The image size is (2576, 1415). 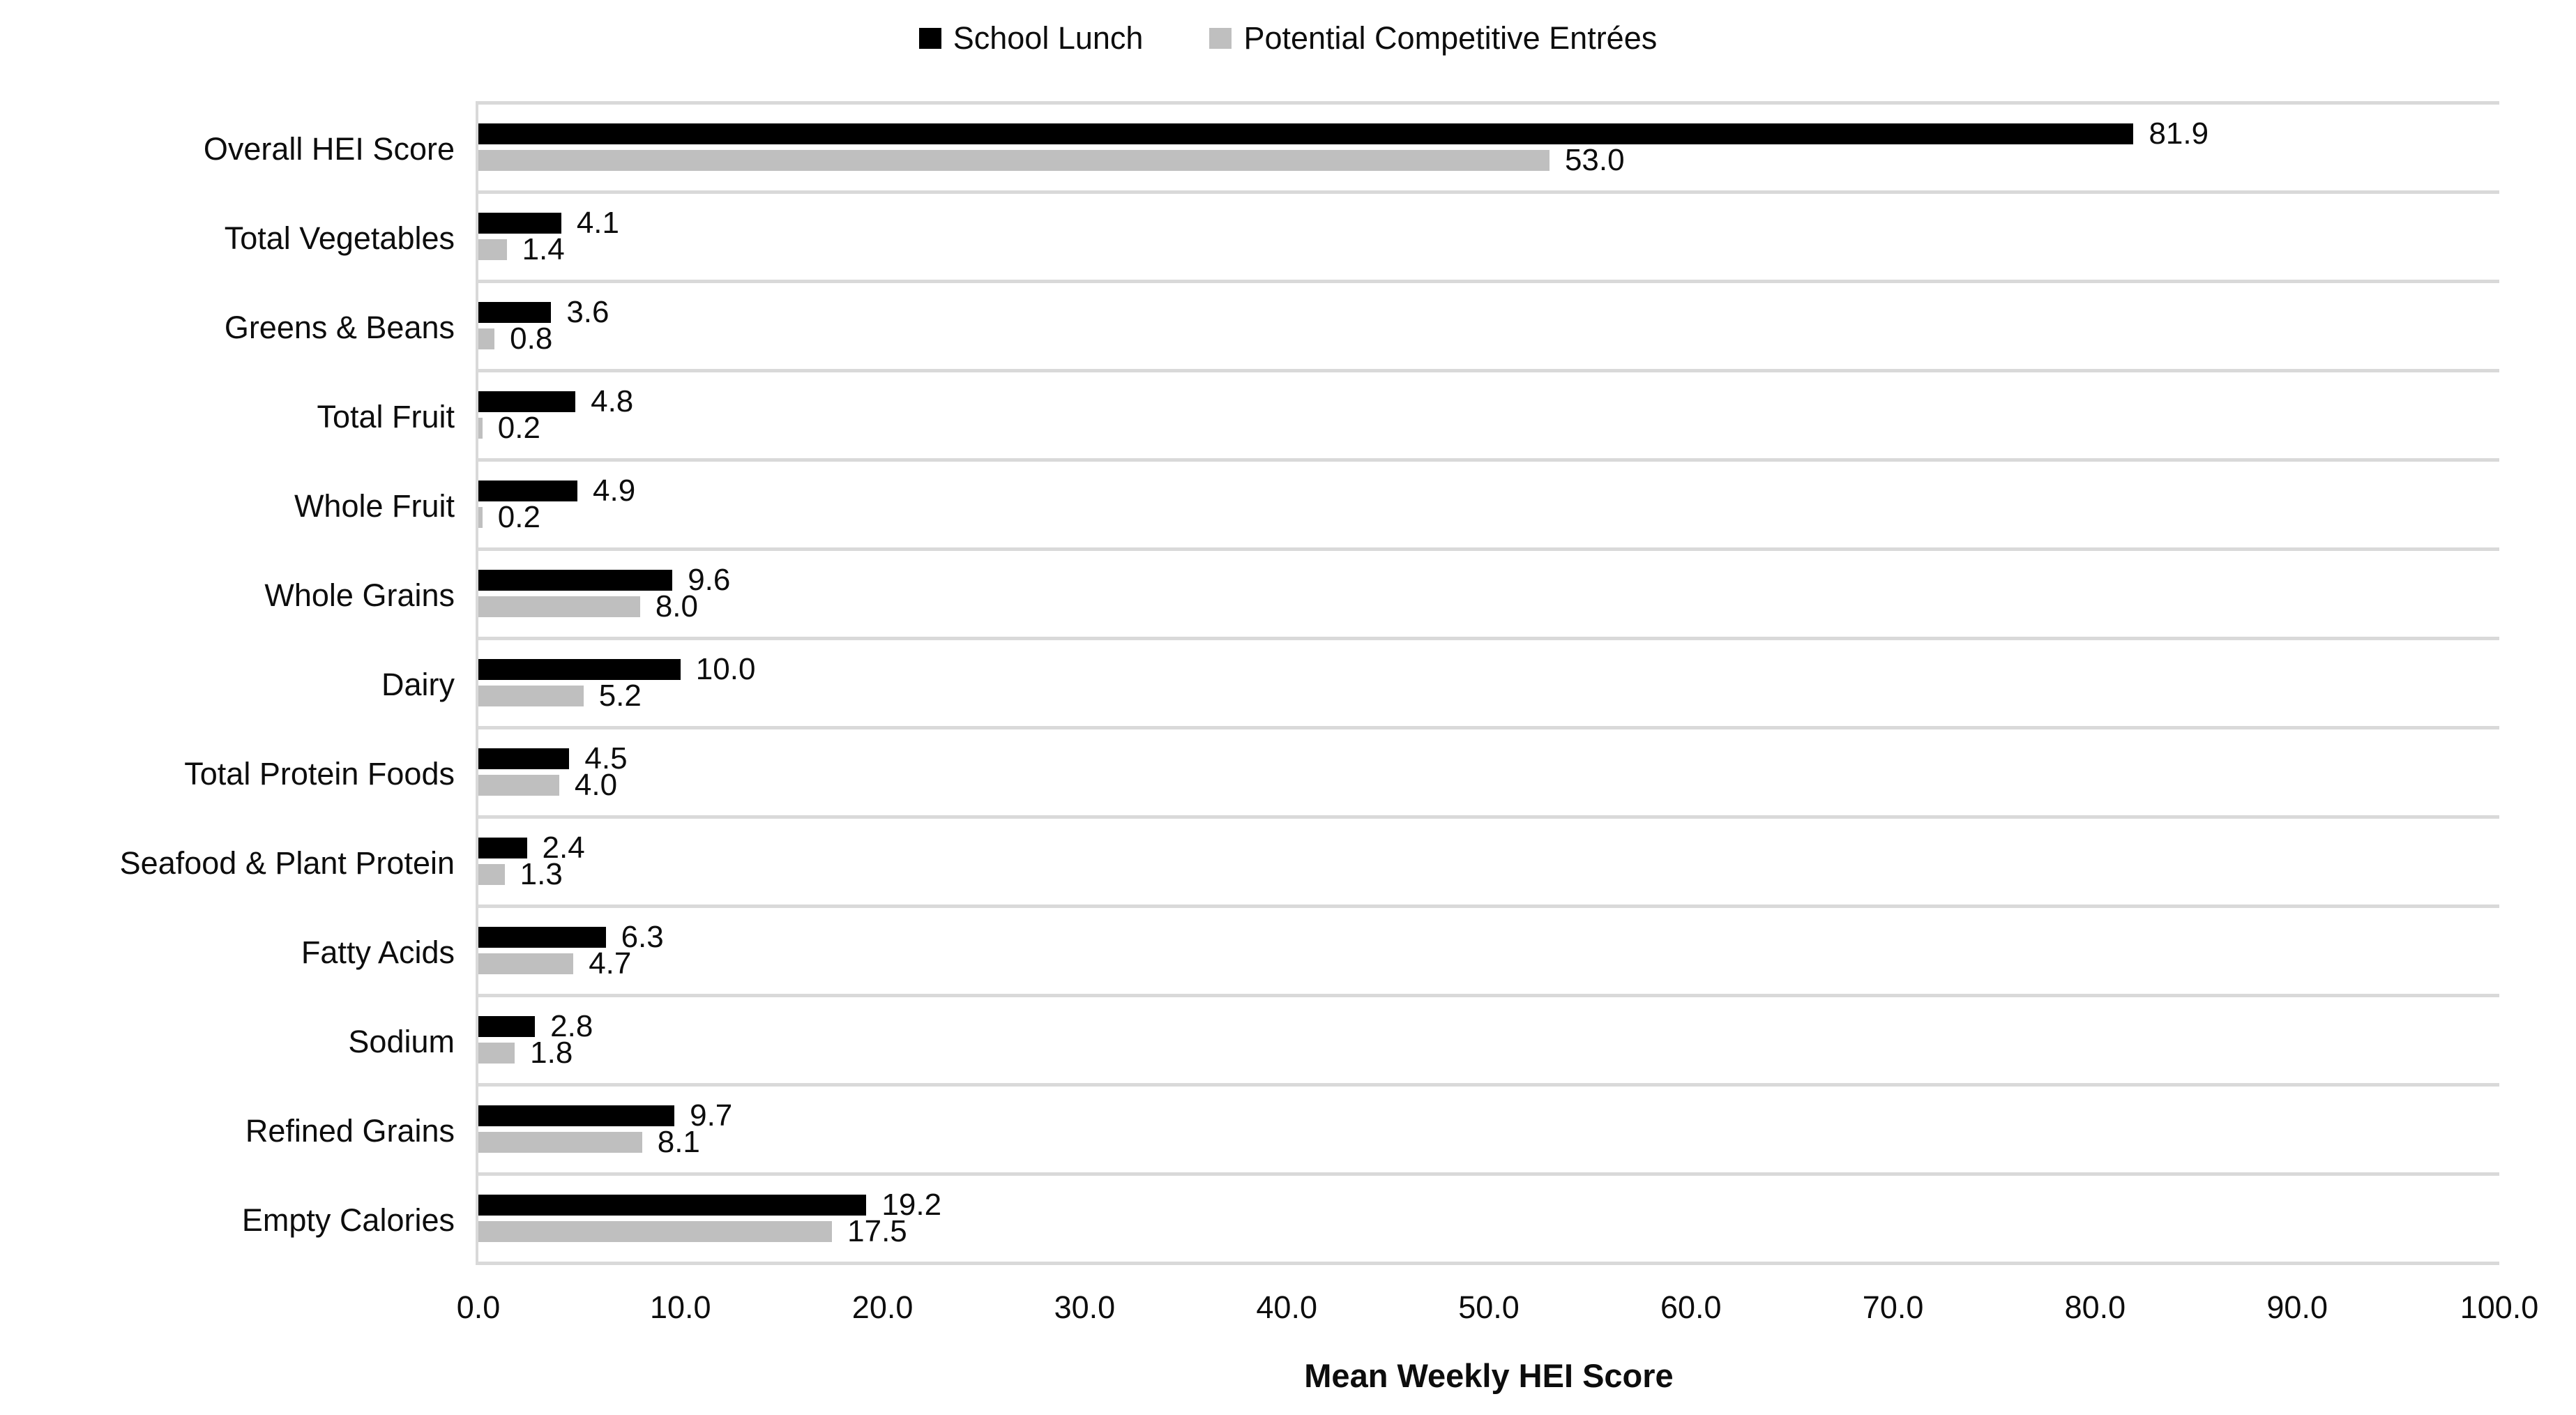 I want to click on value-label-potential-competitive-entr-es: 1.8, so click(x=551, y=1053).